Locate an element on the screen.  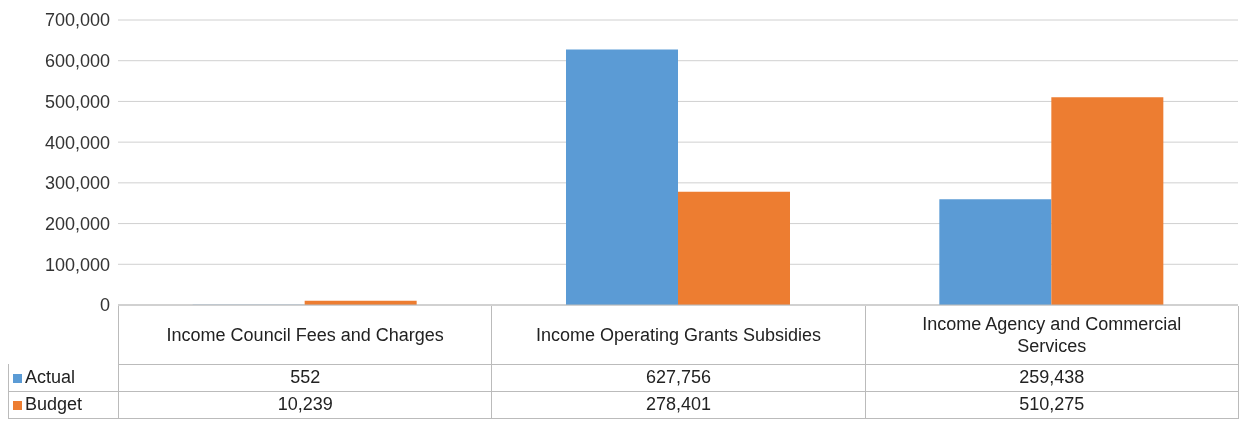
y-tick-label: 300,000 is located at coordinates (77, 183).